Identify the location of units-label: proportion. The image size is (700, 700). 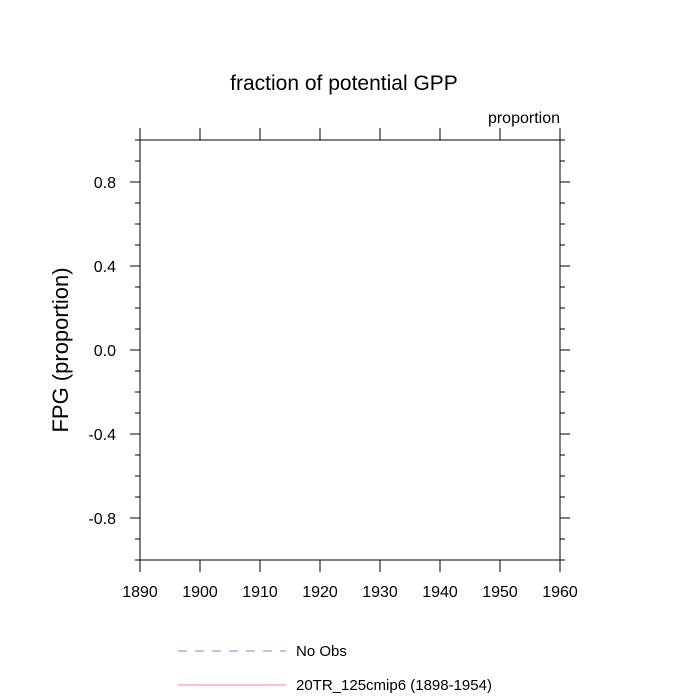
(524, 118).